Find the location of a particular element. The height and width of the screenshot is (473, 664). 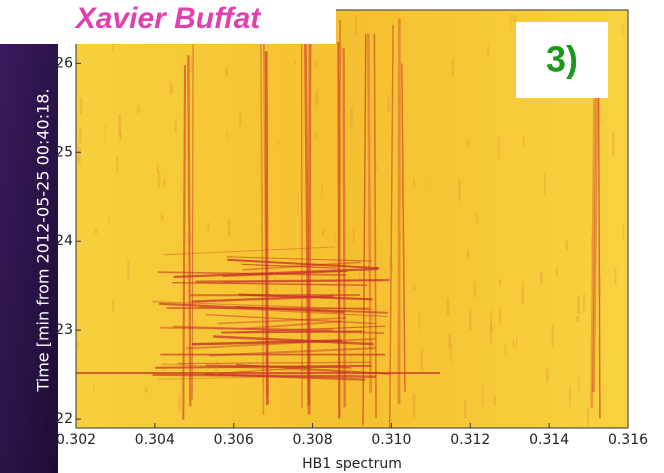

x-tick-label: 0.314 is located at coordinates (549, 440).